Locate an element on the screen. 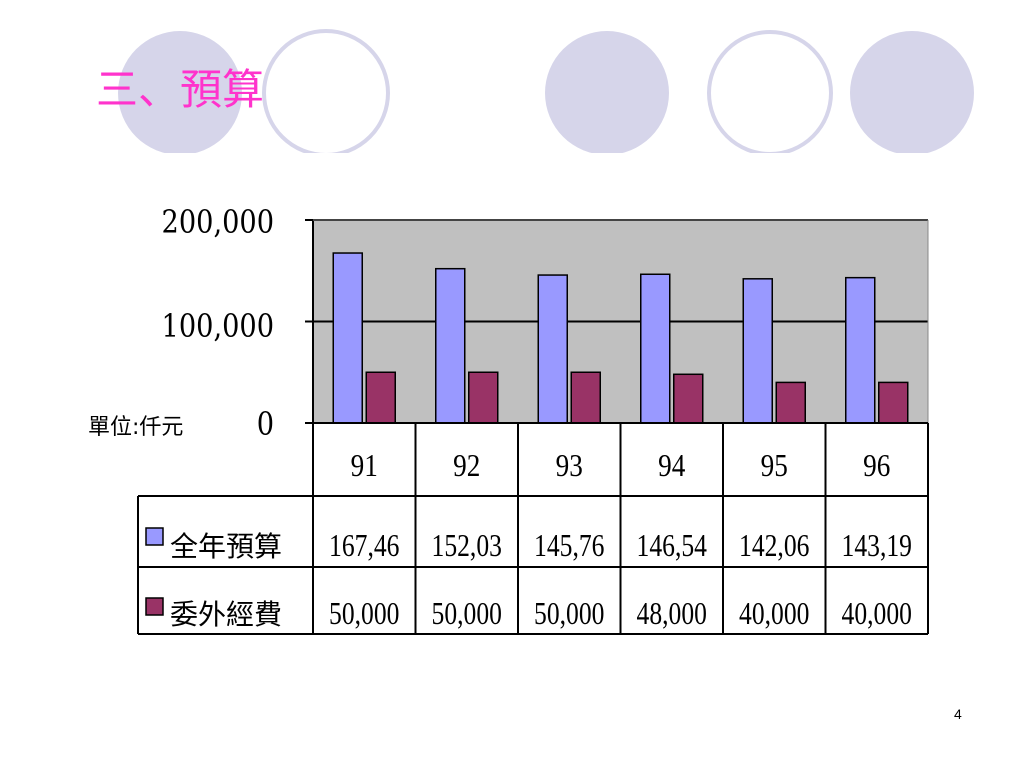  x-tick-label-93: 93 is located at coordinates (569, 466).